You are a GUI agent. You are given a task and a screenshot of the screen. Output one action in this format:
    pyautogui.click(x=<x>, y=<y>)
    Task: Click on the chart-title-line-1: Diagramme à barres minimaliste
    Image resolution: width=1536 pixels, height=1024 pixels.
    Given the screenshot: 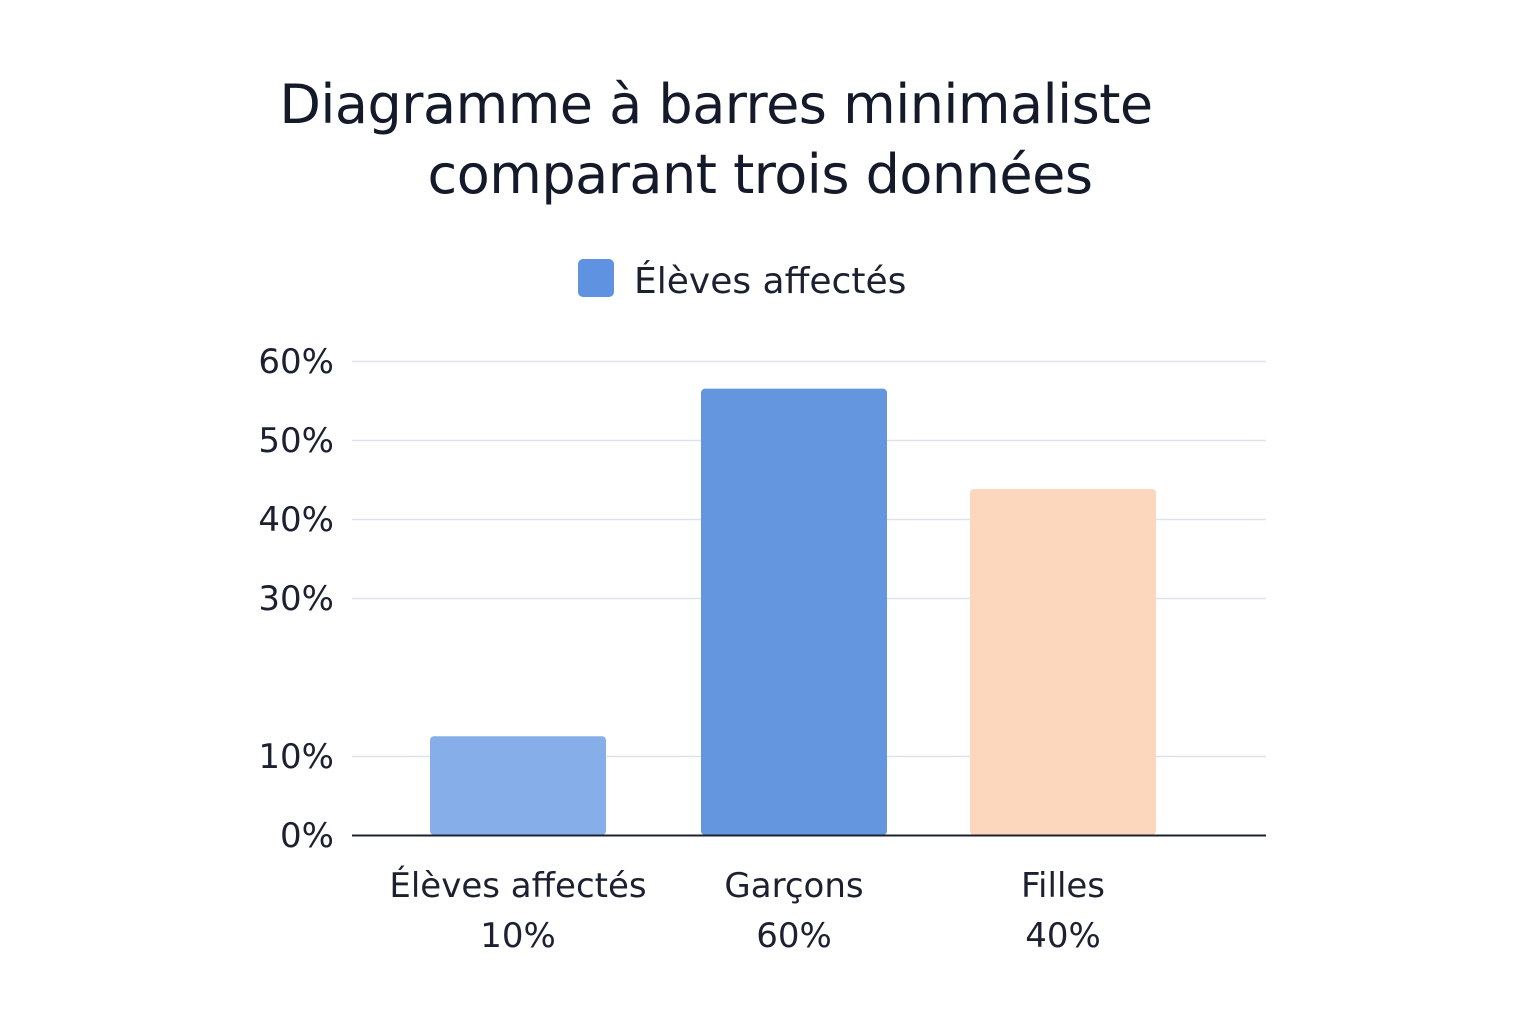 What is the action you would take?
    pyautogui.click(x=716, y=104)
    